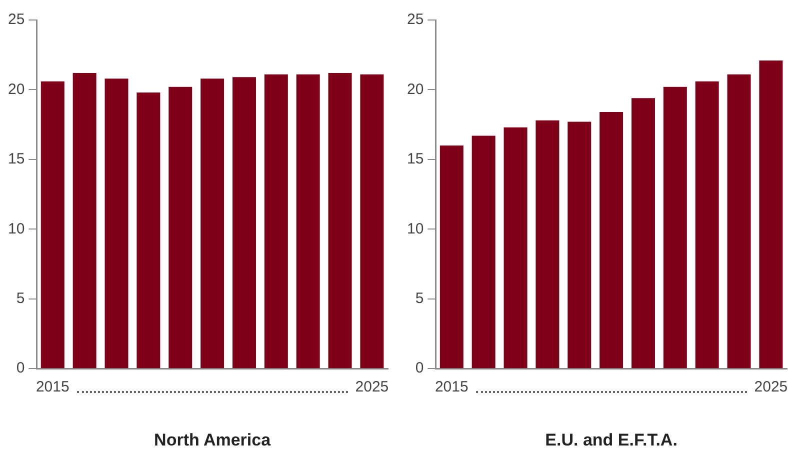 The width and height of the screenshot is (798, 475). What do you see at coordinates (213, 440) in the screenshot?
I see `x-axis-title: North America` at bounding box center [213, 440].